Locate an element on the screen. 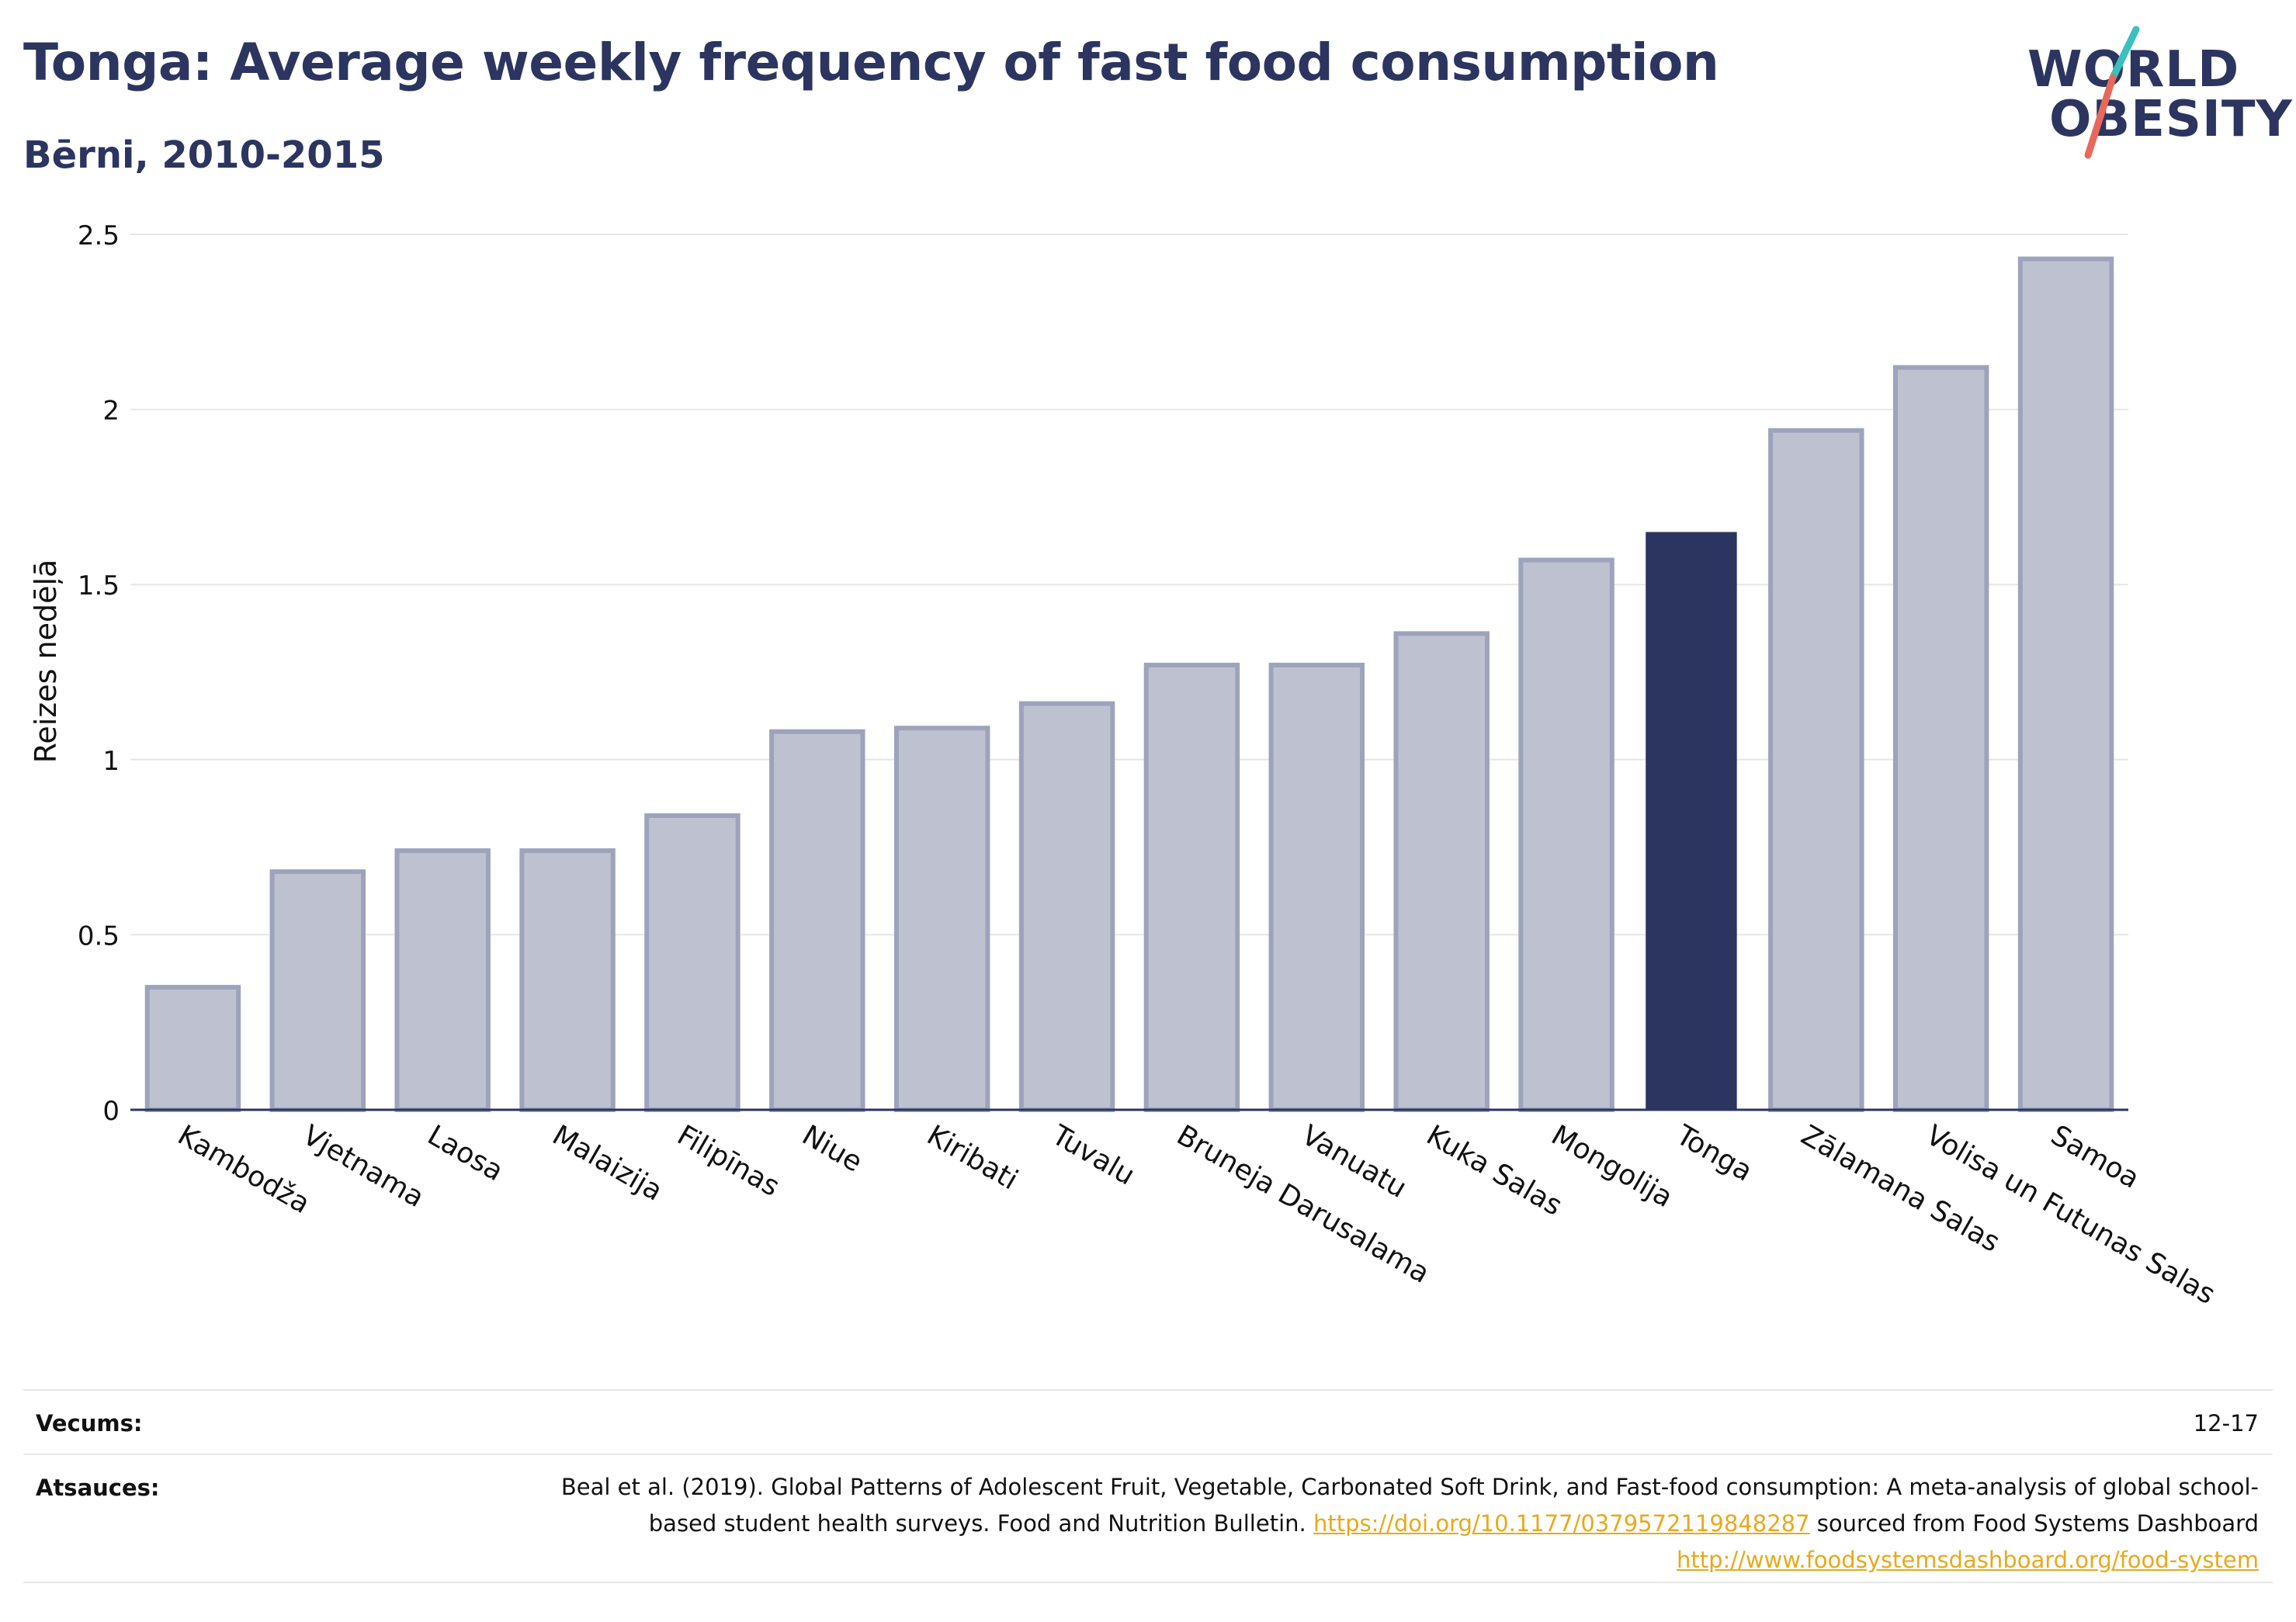 This screenshot has height=1622, width=2296. doi-link: https://doi.org/10.1177/0379572119848287 is located at coordinates (1561, 1523).